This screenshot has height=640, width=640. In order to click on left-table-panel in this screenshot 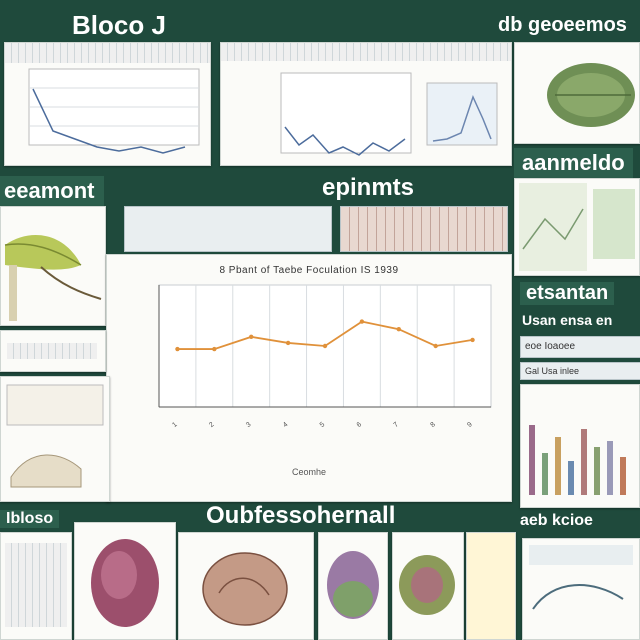, I will do `click(53, 351)`.